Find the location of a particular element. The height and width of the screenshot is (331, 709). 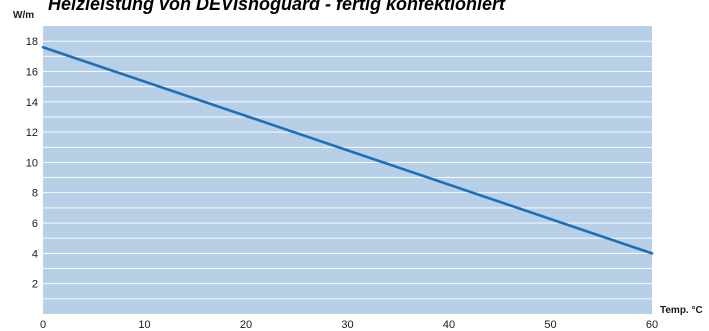

x-tick-label: 50 is located at coordinates (550, 325).